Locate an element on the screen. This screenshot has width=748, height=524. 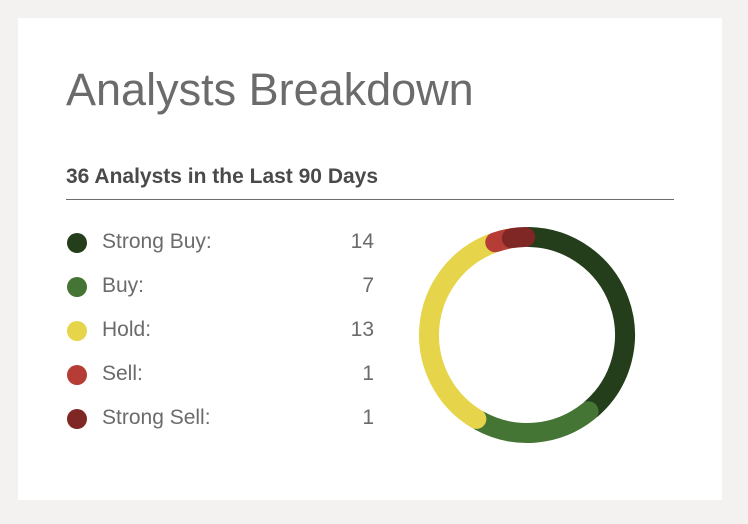
legend-swatch-buy is located at coordinates (77, 287).